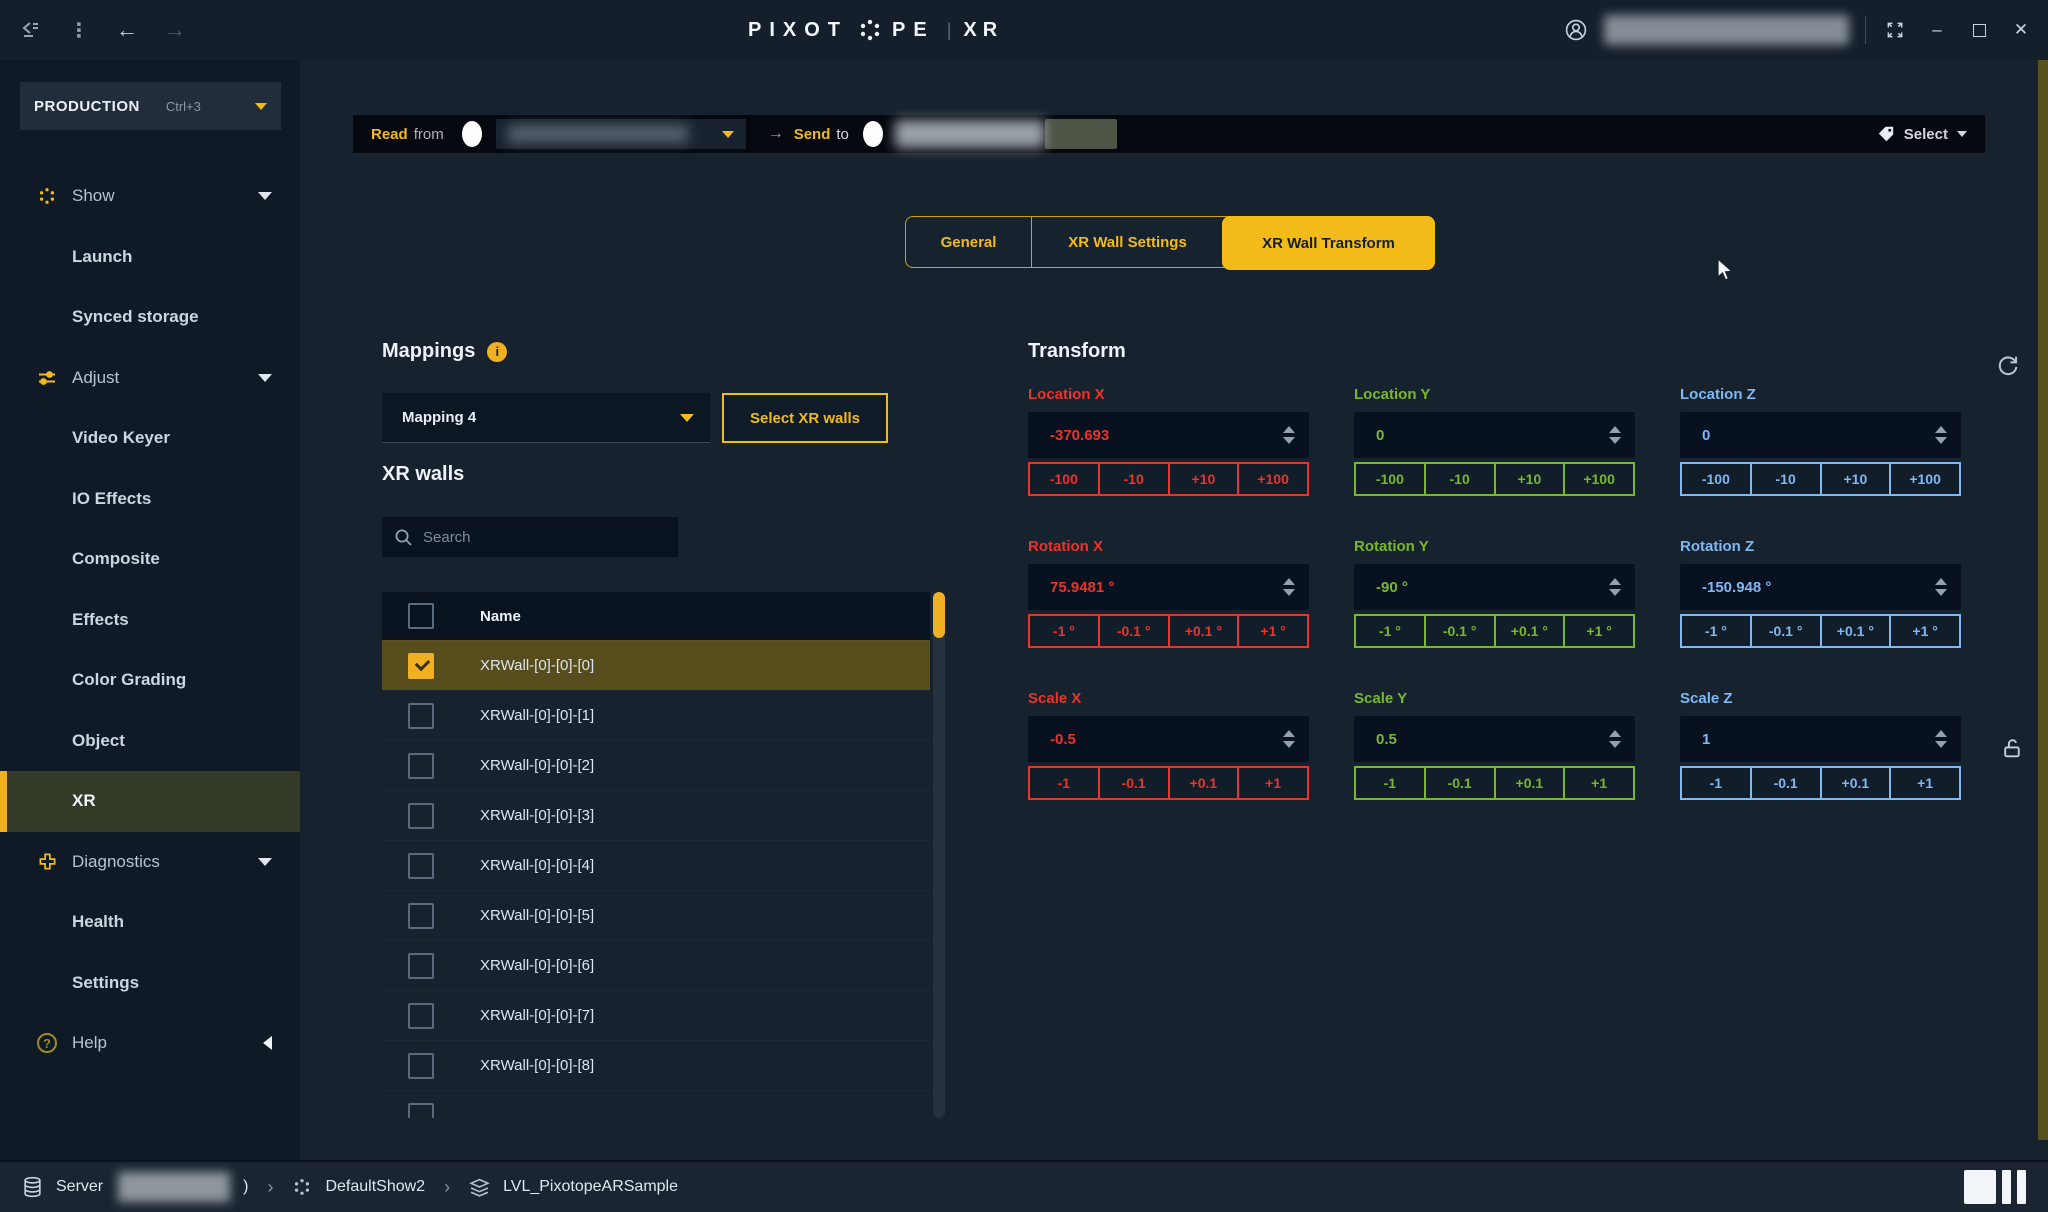  Describe the element at coordinates (31, 30) in the screenshot. I see `collapse-sidebar-icon` at that location.